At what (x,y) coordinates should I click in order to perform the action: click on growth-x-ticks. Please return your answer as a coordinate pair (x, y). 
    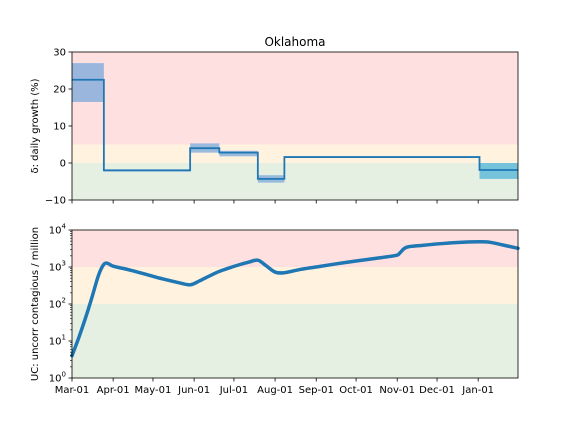
    Looking at the image, I should click on (275, 202).